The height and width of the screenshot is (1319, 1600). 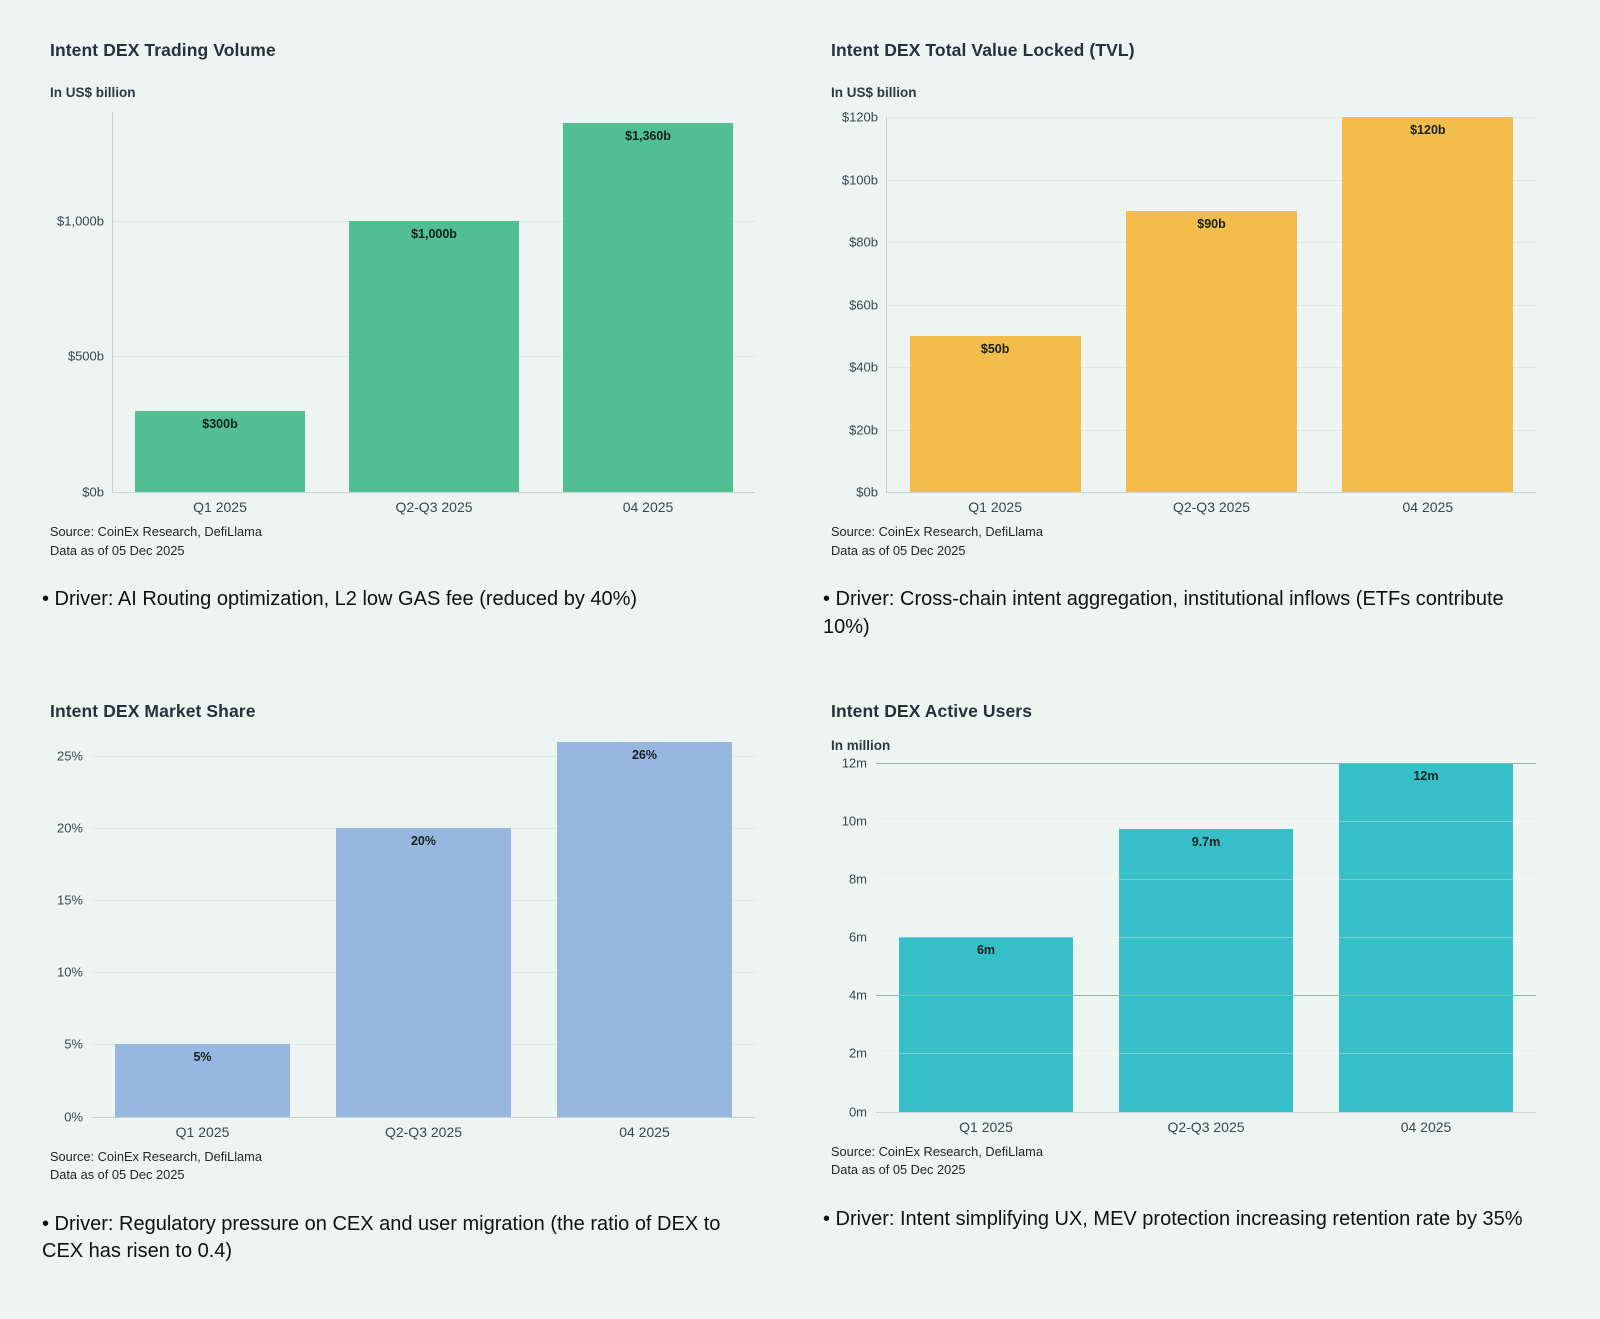 What do you see at coordinates (854, 762) in the screenshot?
I see `y-axis-tick-label: 12m` at bounding box center [854, 762].